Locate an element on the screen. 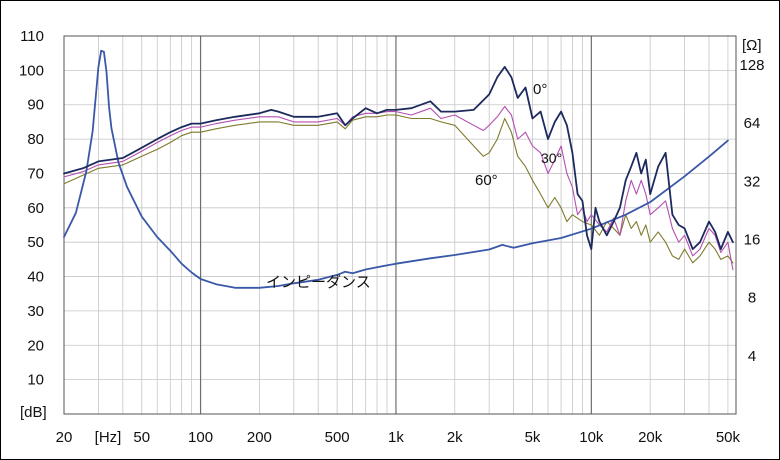 The height and width of the screenshot is (460, 780). x-tick-label: 100 is located at coordinates (200, 437).